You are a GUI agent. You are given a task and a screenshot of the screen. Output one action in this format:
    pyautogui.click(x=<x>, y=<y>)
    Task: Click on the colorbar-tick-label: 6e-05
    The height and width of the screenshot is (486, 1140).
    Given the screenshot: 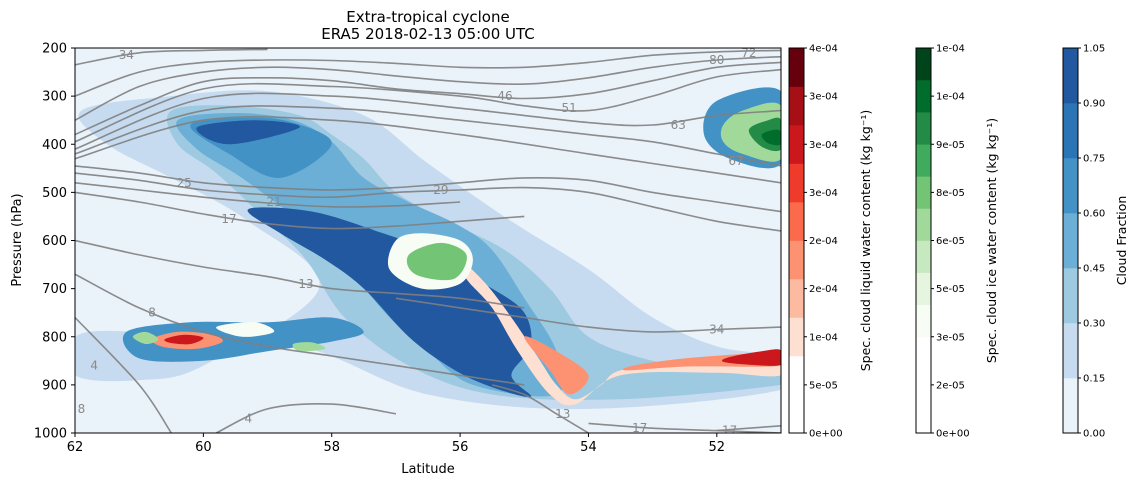 What is the action you would take?
    pyautogui.click(x=950, y=241)
    